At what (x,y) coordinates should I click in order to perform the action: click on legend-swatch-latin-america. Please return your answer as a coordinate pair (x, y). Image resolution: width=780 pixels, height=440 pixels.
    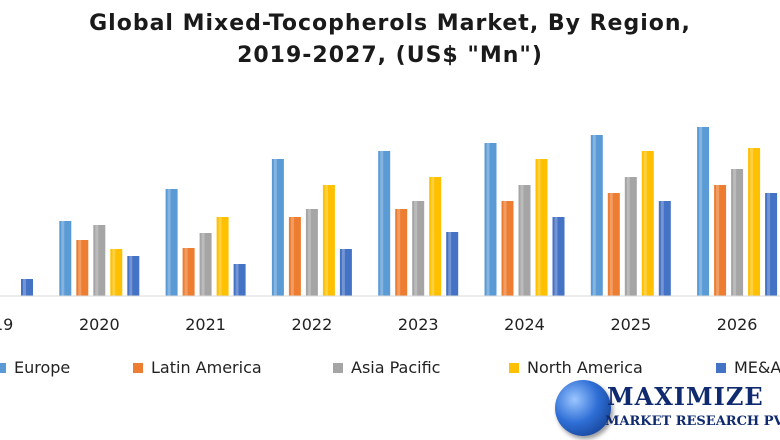
    Looking at the image, I should click on (138, 367).